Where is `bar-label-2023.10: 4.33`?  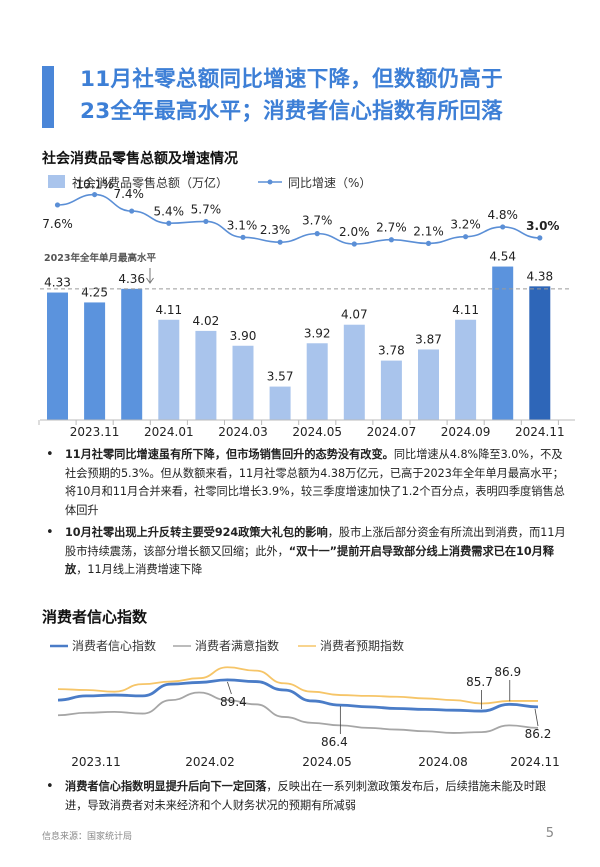
bar-label-2023.10: 4.33 is located at coordinates (57, 283).